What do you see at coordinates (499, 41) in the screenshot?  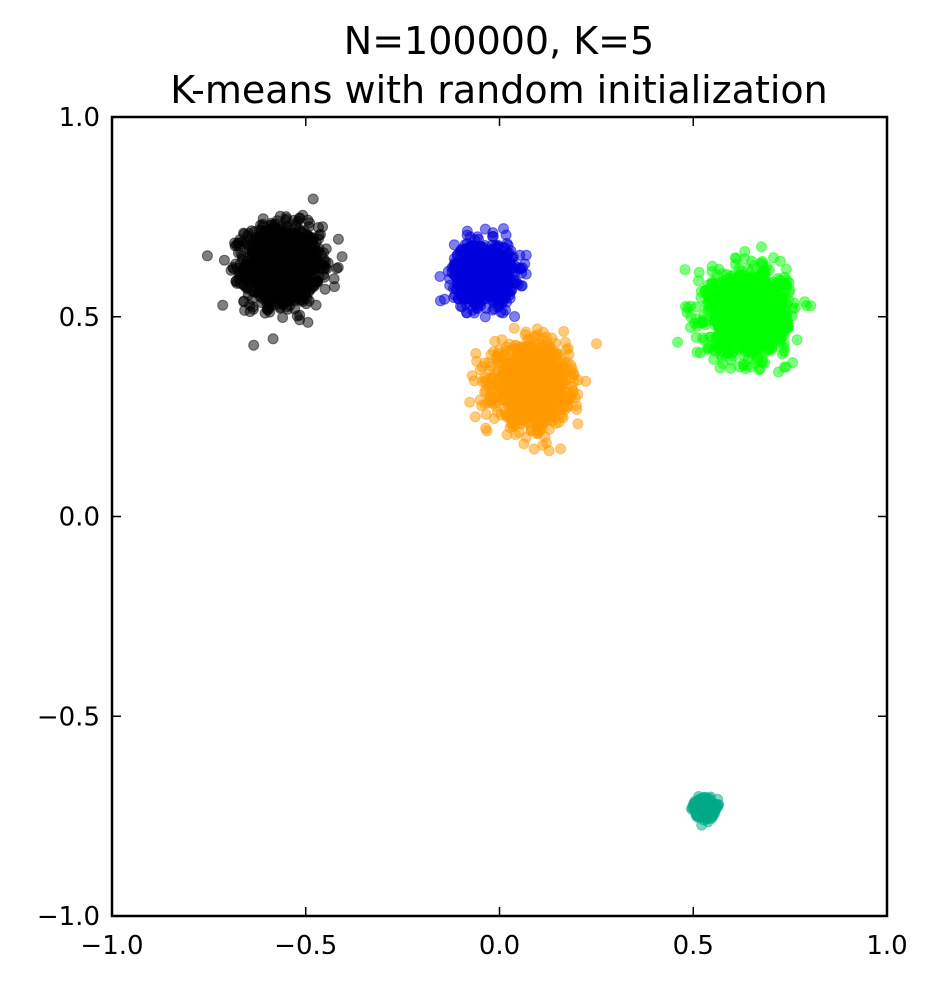 I see `chart-title: N=100000, K=5` at bounding box center [499, 41].